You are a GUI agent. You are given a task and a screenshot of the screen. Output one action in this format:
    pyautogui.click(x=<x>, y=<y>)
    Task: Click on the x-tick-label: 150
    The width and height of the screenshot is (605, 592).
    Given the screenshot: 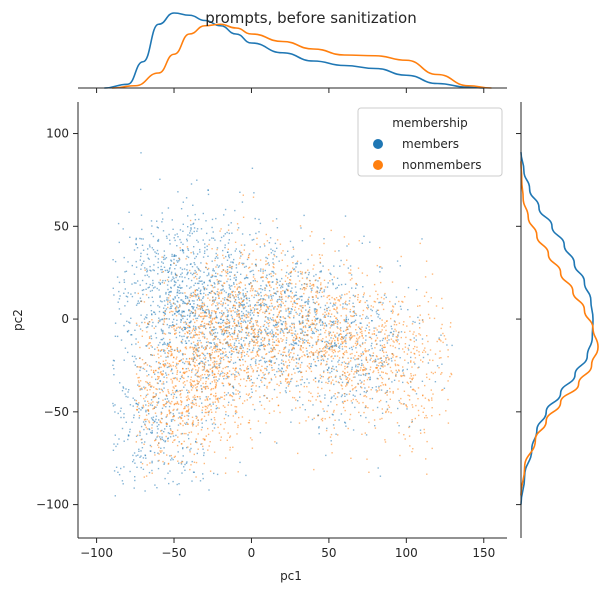 What is the action you would take?
    pyautogui.click(x=483, y=553)
    